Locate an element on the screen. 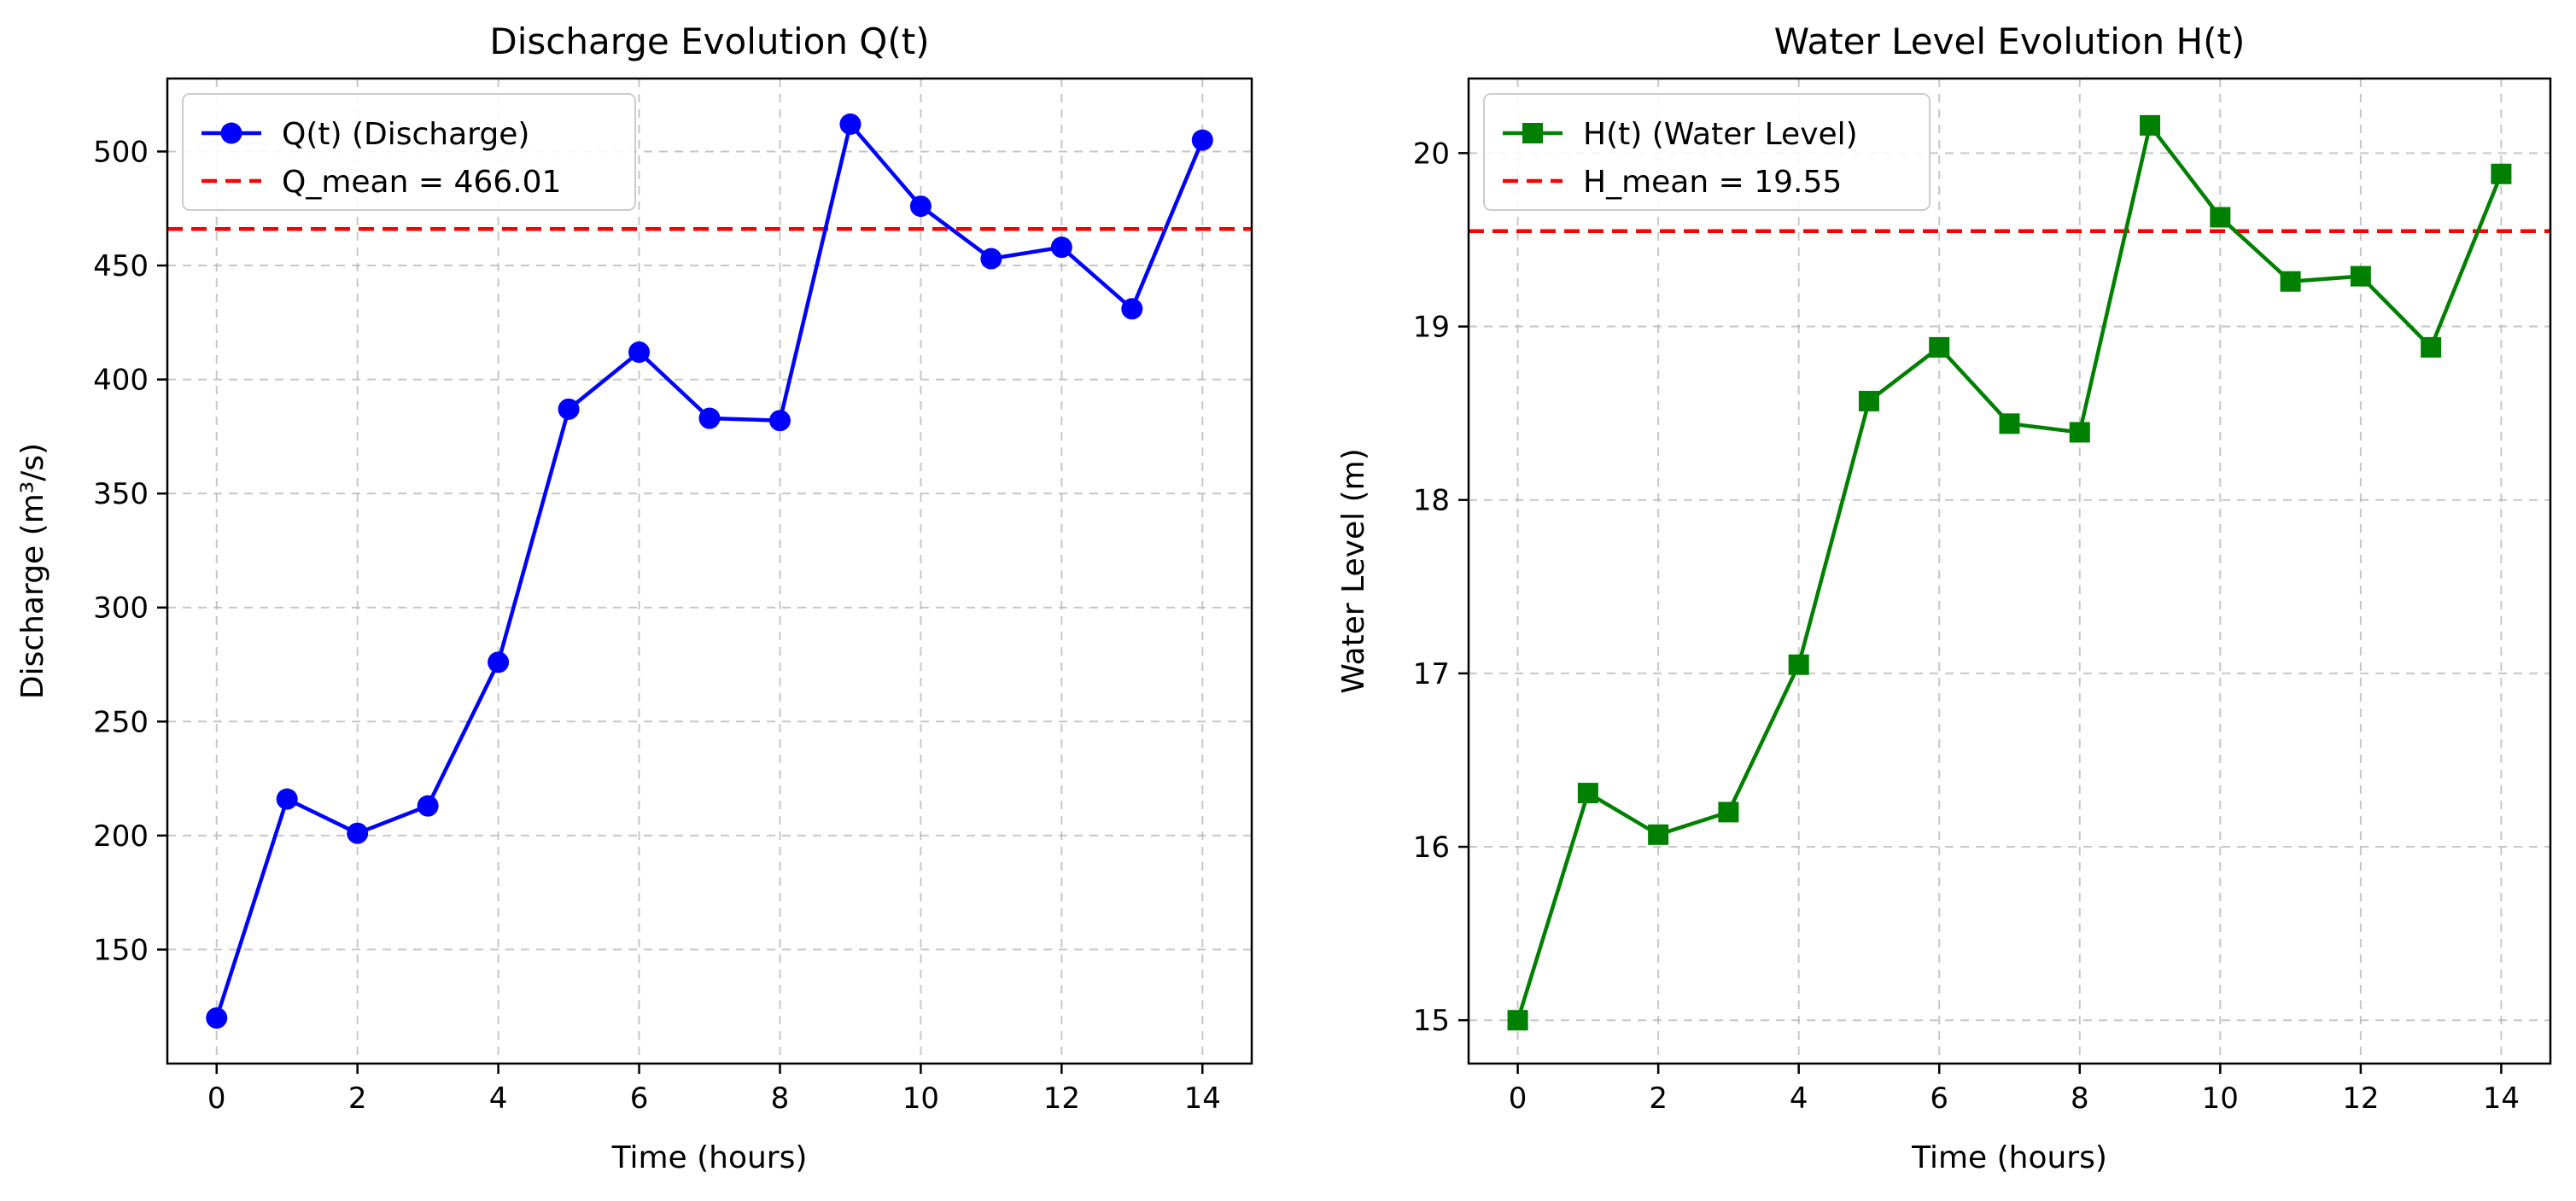  y-tick-label: 500 is located at coordinates (121, 152).